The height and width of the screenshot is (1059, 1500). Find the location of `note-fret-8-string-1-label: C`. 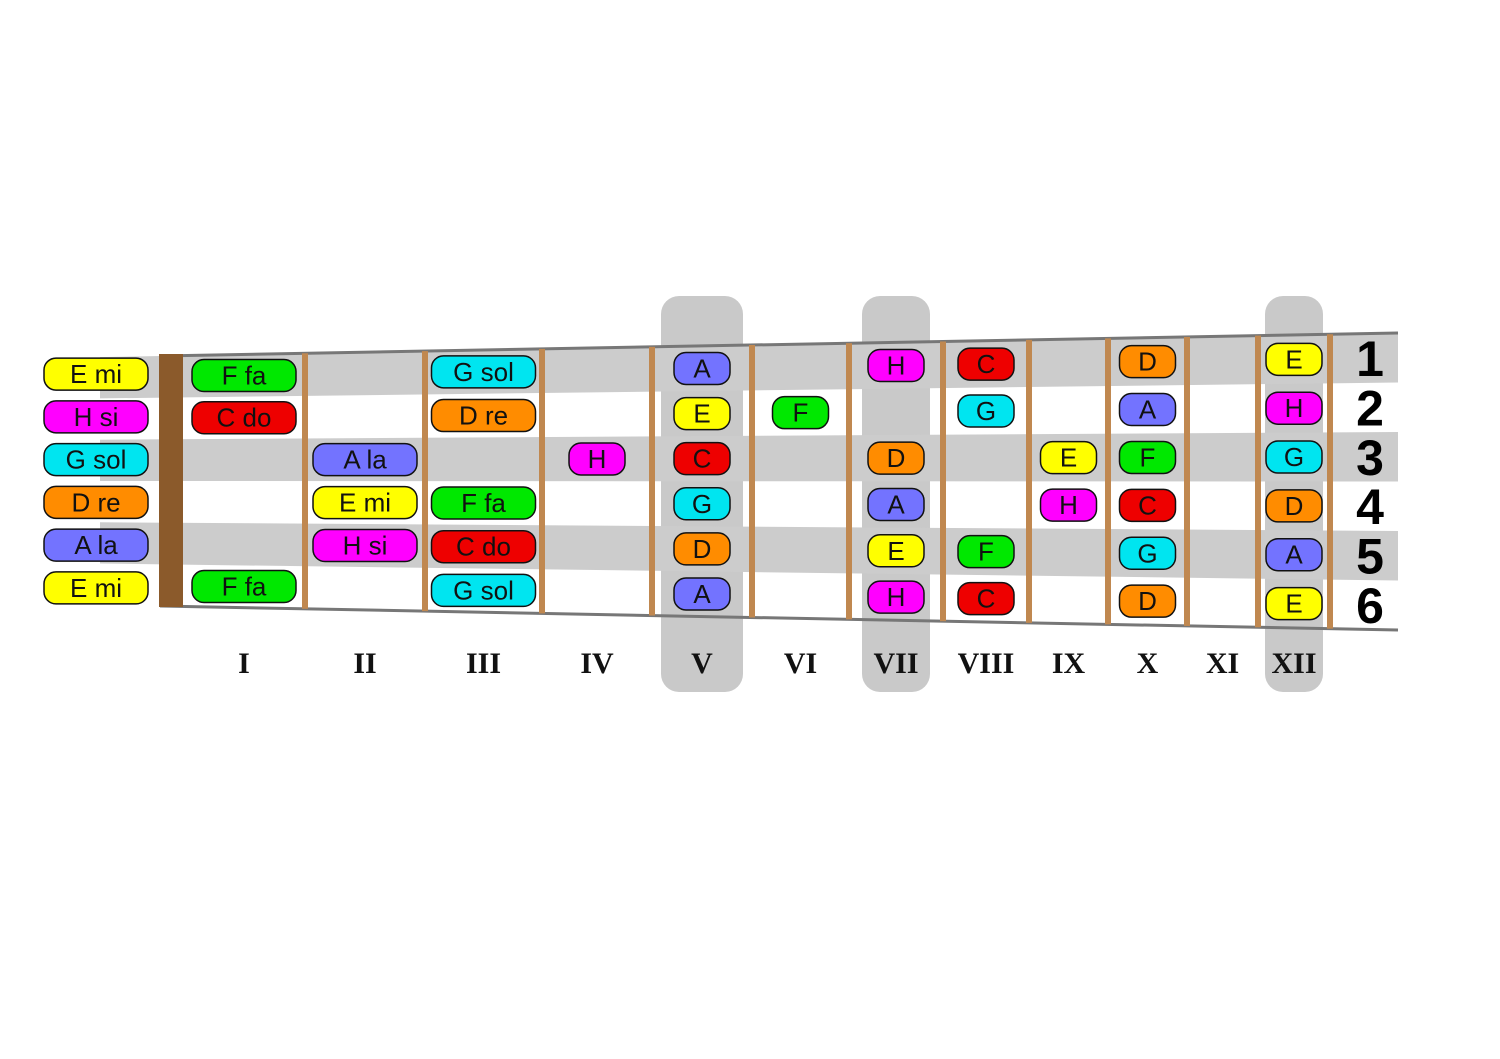

note-fret-8-string-1-label: C is located at coordinates (986, 364).